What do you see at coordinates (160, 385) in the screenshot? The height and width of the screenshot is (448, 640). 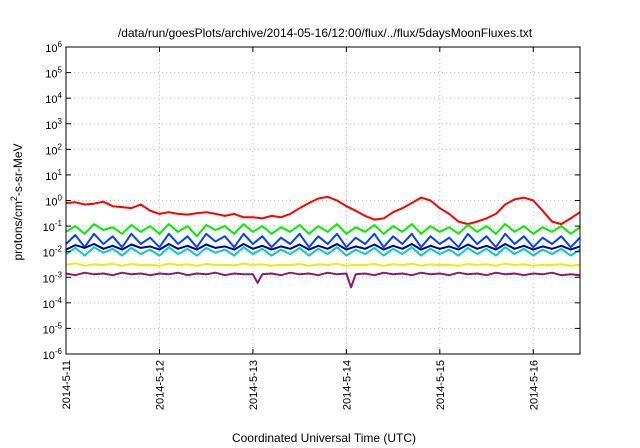 I see `x-tick-label: 2014-5-12` at bounding box center [160, 385].